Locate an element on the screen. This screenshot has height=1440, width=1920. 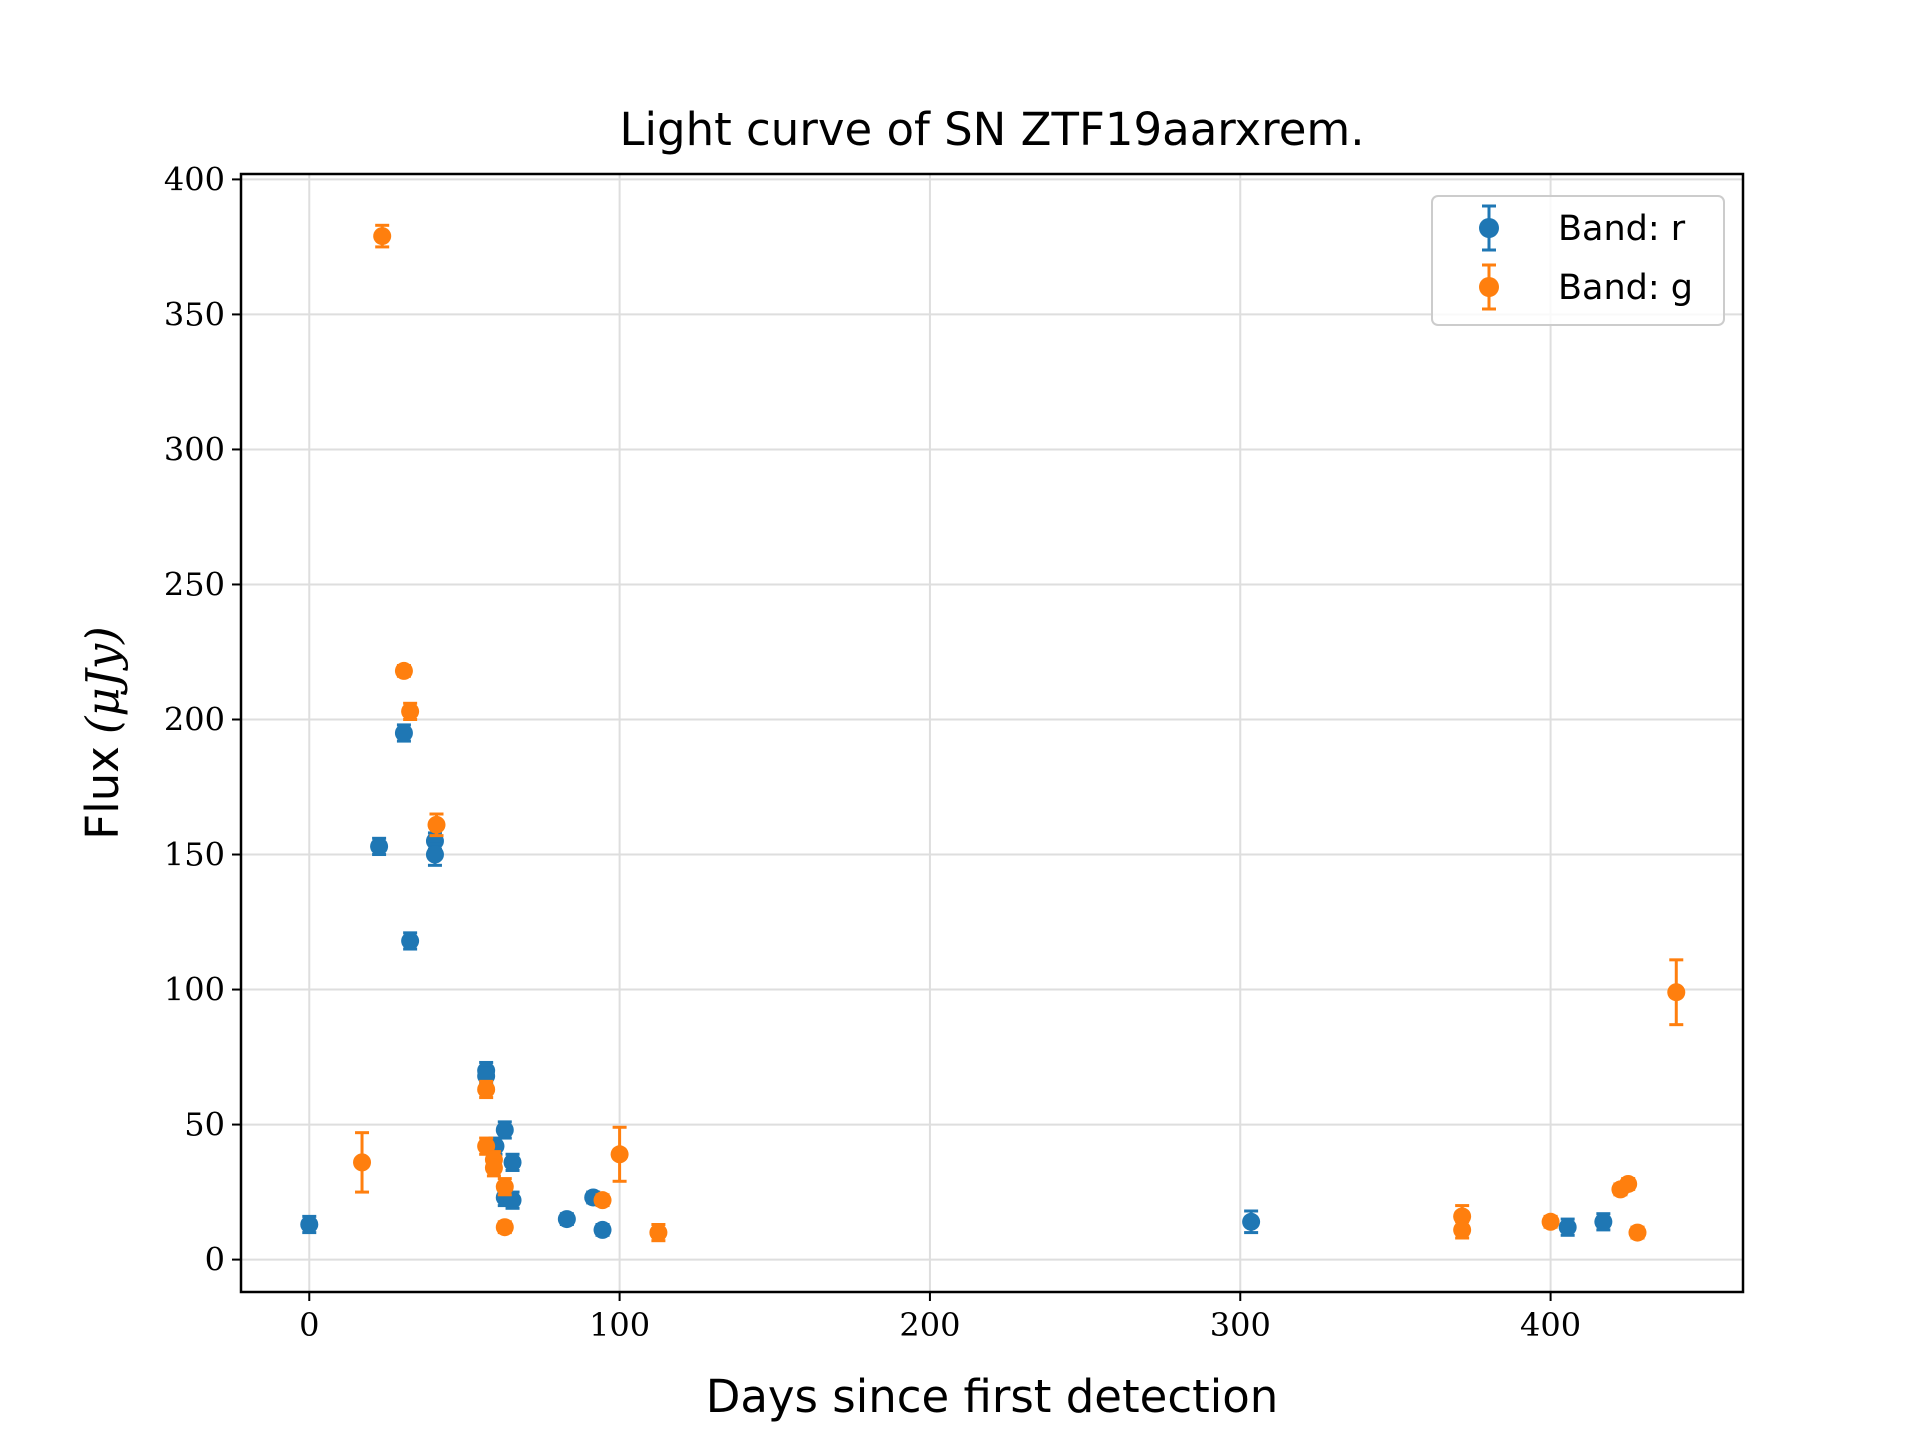
y-tick-label: 150 is located at coordinates (194, 855).